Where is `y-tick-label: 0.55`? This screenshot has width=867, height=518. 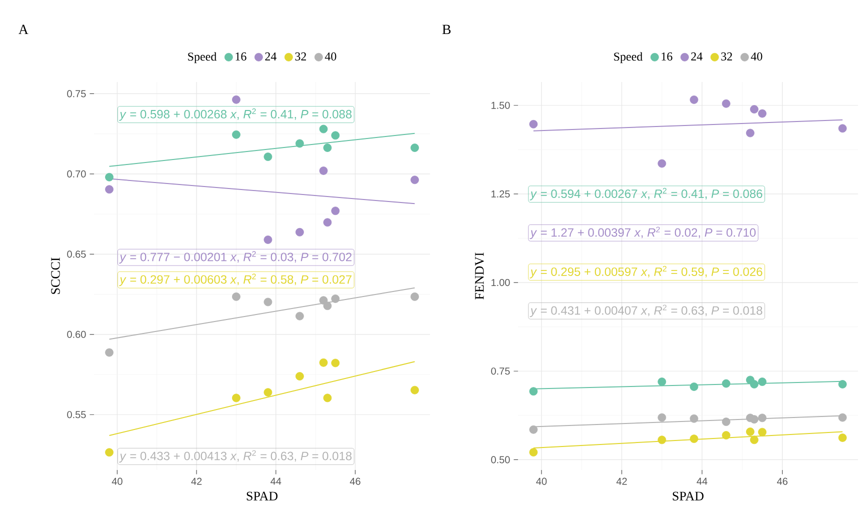
y-tick-label: 0.55 is located at coordinates (76, 414).